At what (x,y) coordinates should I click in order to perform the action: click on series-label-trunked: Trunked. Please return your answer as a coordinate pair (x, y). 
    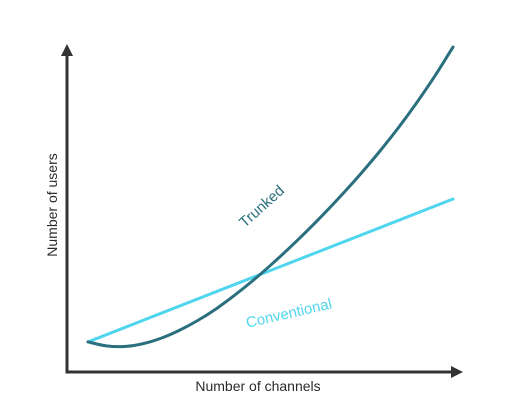
    Looking at the image, I should click on (262, 206).